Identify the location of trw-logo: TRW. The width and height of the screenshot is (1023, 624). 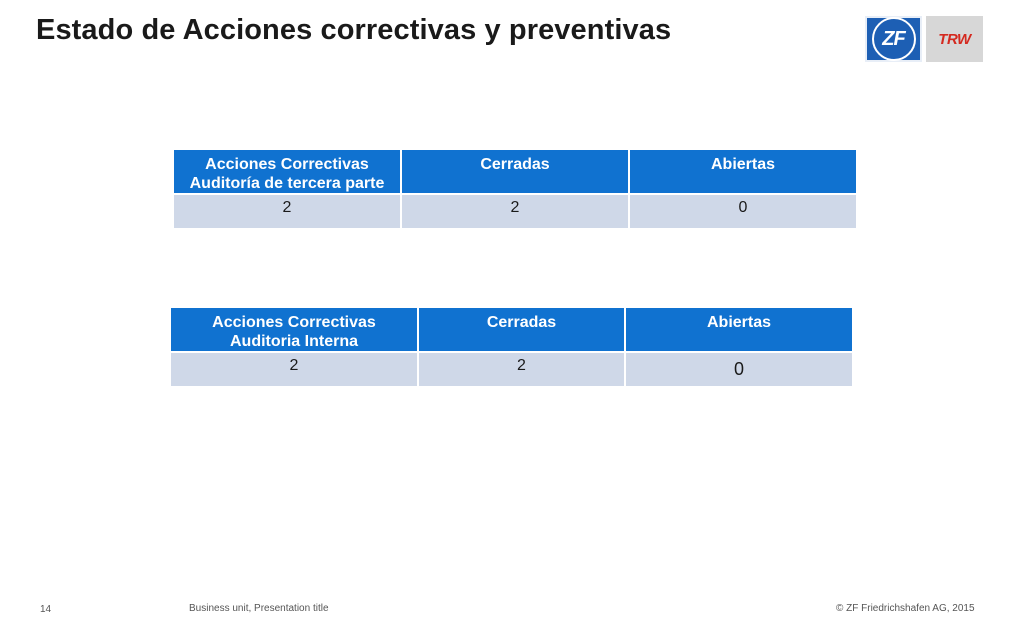
(954, 39).